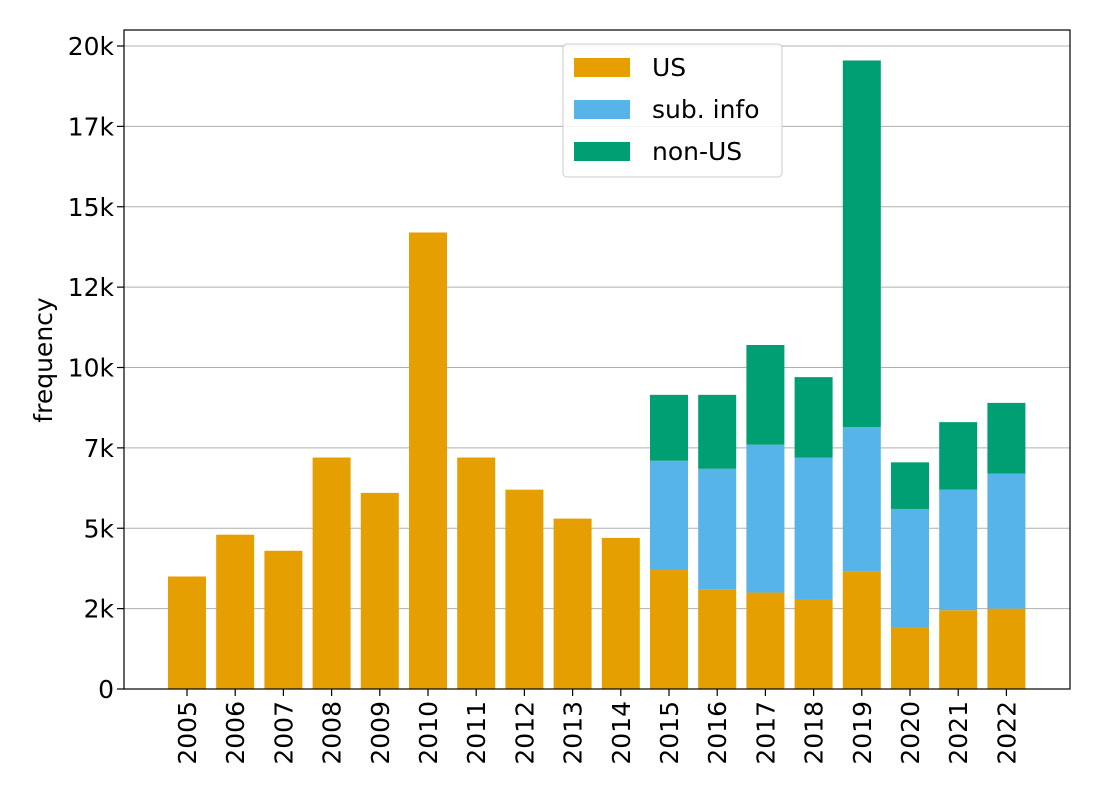  What do you see at coordinates (99, 609) in the screenshot?
I see `y-tick-label: 2k` at bounding box center [99, 609].